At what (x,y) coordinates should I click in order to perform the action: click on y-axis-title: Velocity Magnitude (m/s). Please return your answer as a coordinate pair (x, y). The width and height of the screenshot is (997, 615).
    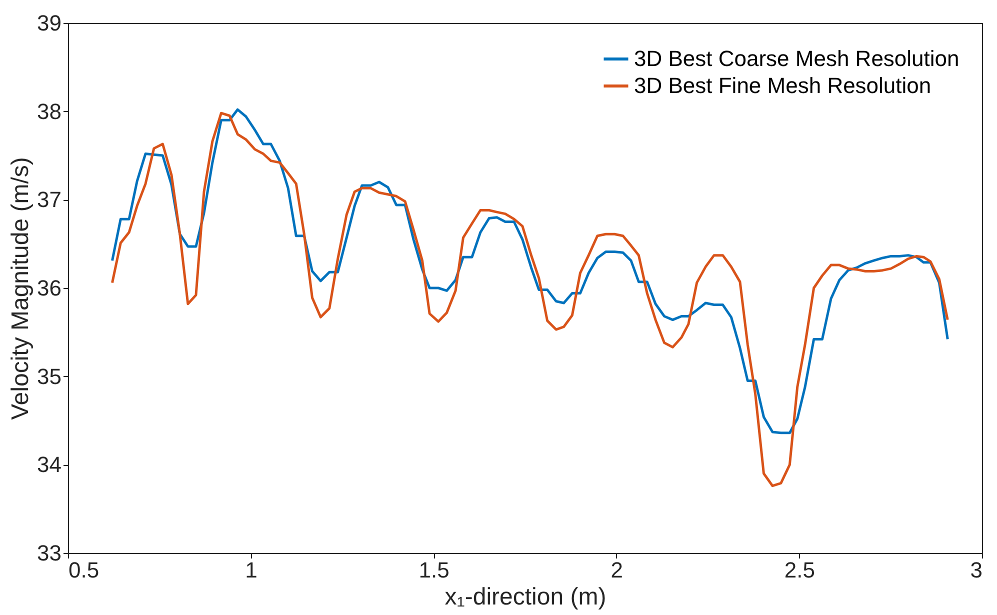
    Looking at the image, I should click on (20, 288).